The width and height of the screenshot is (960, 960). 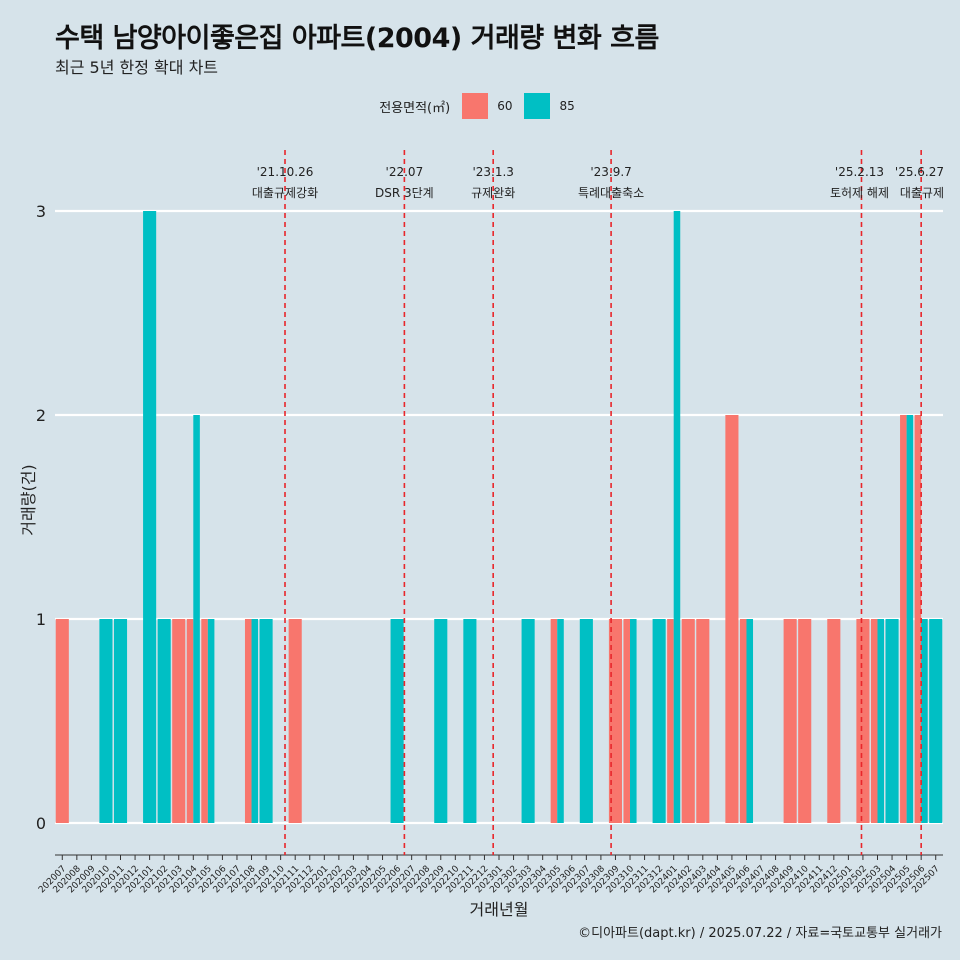 I want to click on event-date: '22.07, so click(x=405, y=172).